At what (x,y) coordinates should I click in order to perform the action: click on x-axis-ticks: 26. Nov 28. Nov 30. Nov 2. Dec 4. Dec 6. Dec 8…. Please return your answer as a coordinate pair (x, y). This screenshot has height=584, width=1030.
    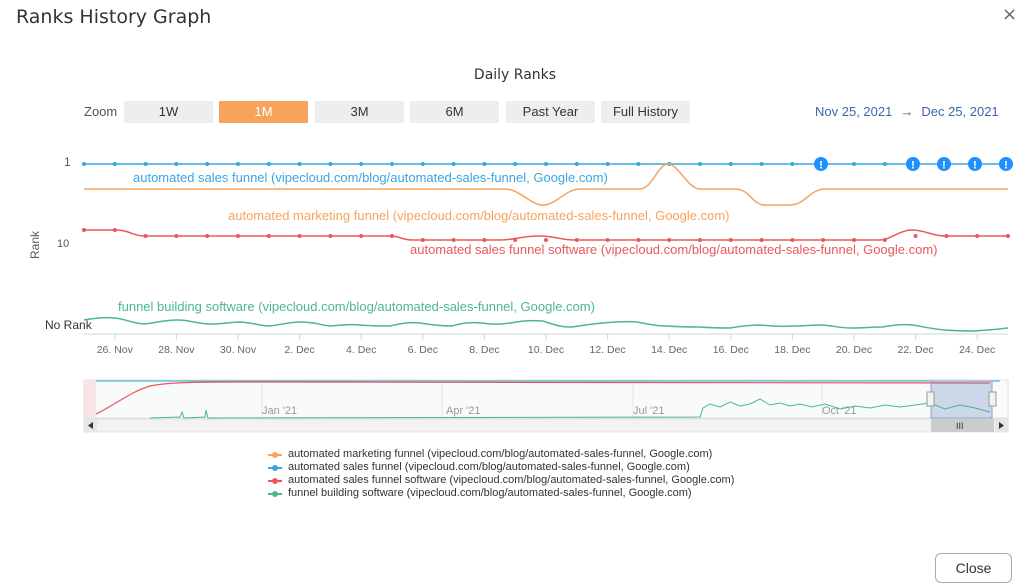
    Looking at the image, I should click on (546, 345).